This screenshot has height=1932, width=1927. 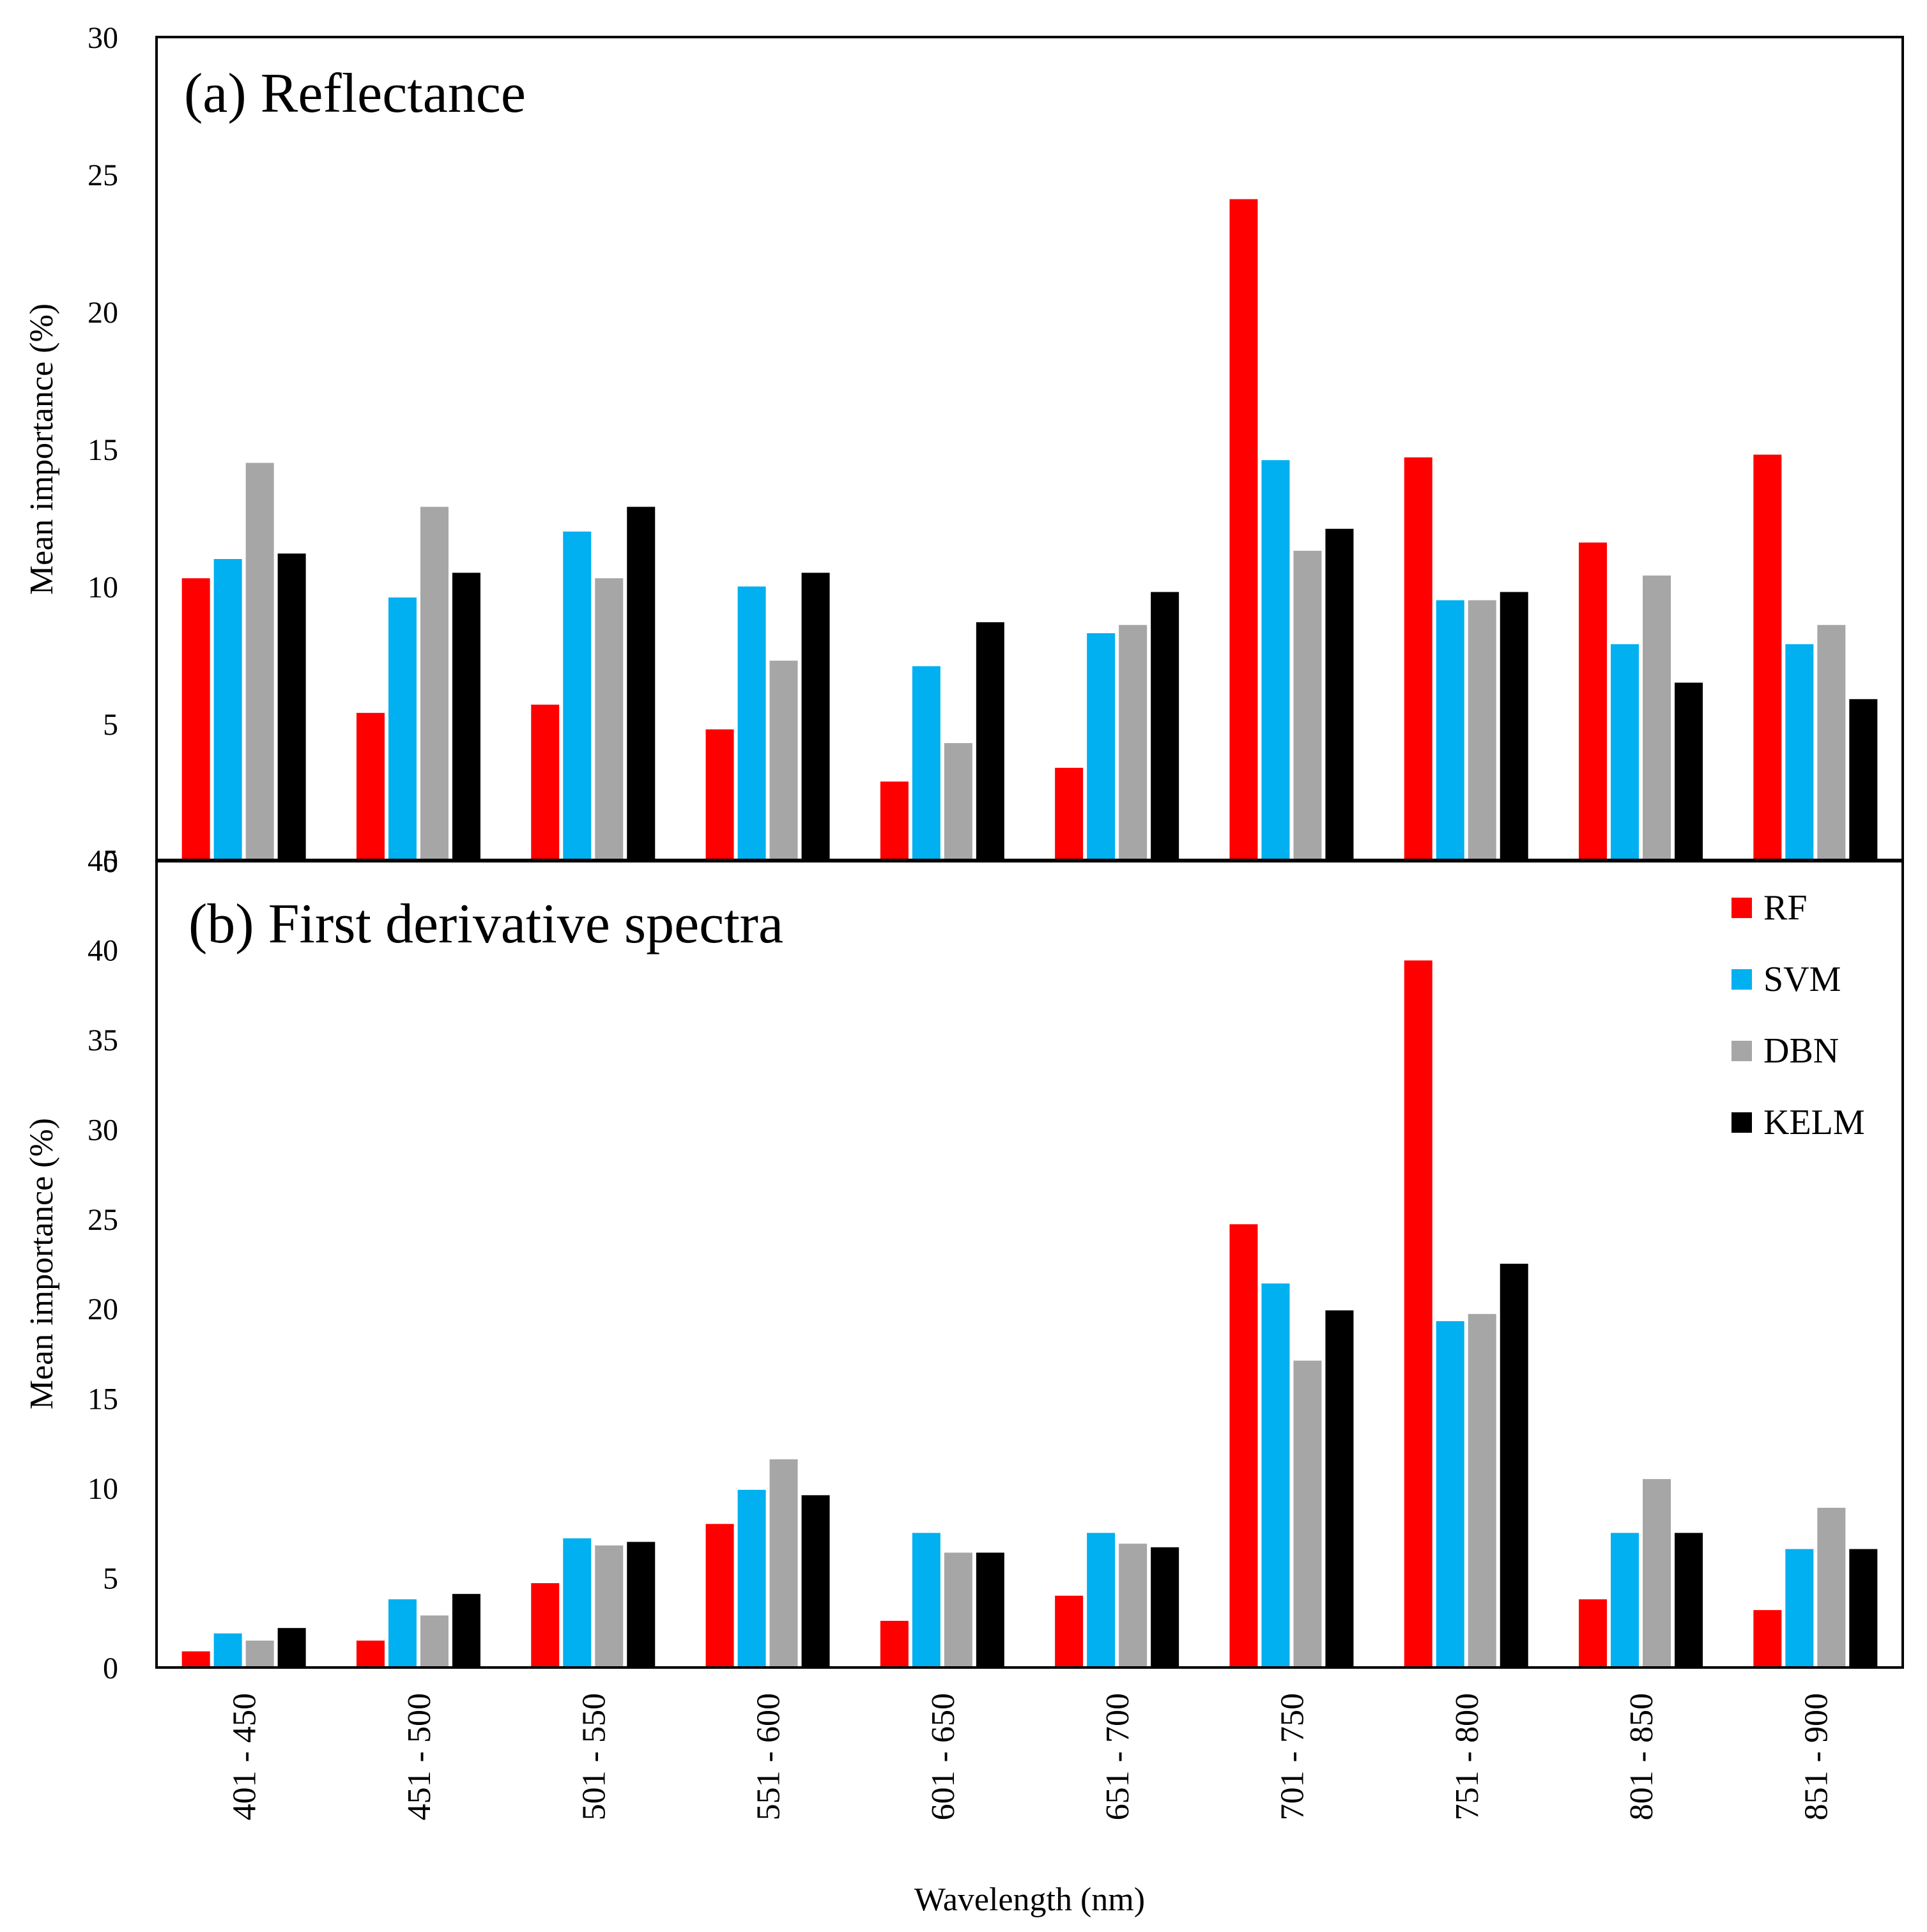 I want to click on legend-swatch-kelm, so click(x=1741, y=1122).